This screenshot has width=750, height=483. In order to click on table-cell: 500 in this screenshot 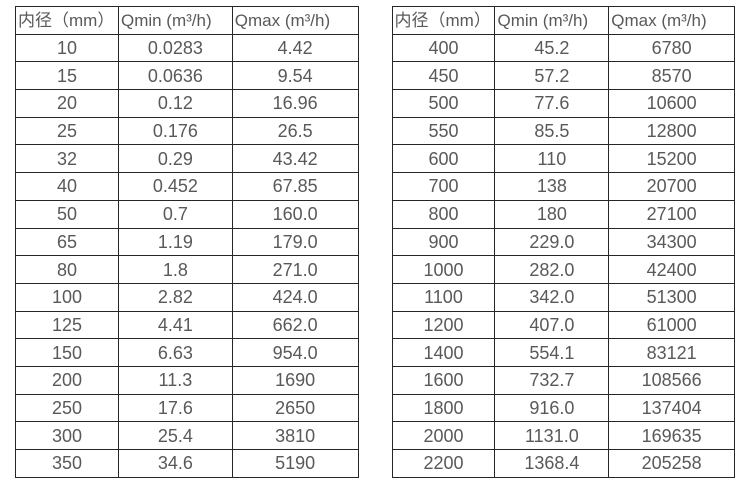, I will do `click(443, 103)`.